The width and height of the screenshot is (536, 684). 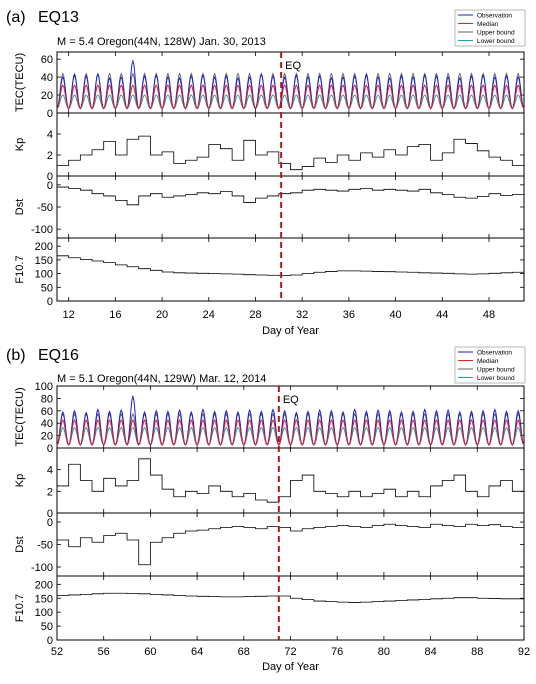 What do you see at coordinates (337, 652) in the screenshot?
I see `x-tick-label: 76` at bounding box center [337, 652].